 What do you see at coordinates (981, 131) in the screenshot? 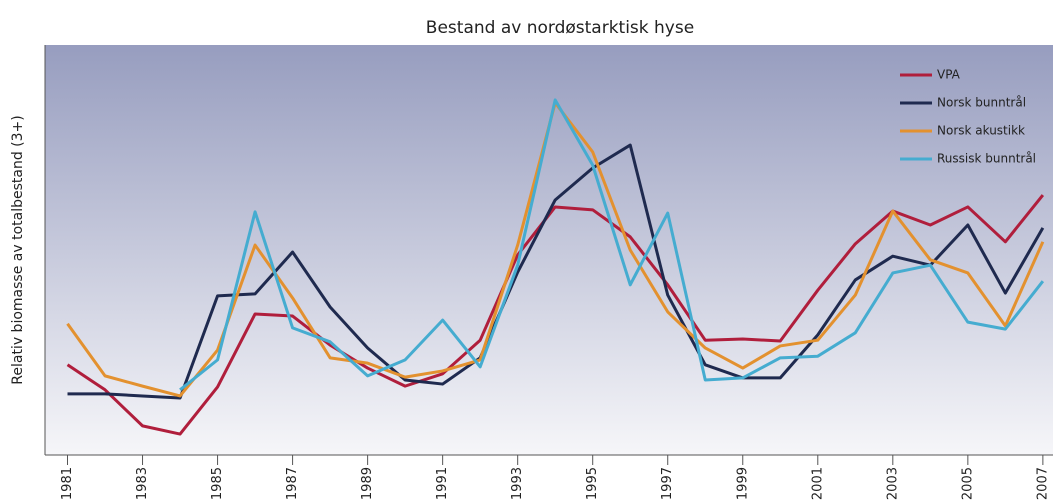
I see `legend-label: Norsk akustikk` at bounding box center [981, 131].